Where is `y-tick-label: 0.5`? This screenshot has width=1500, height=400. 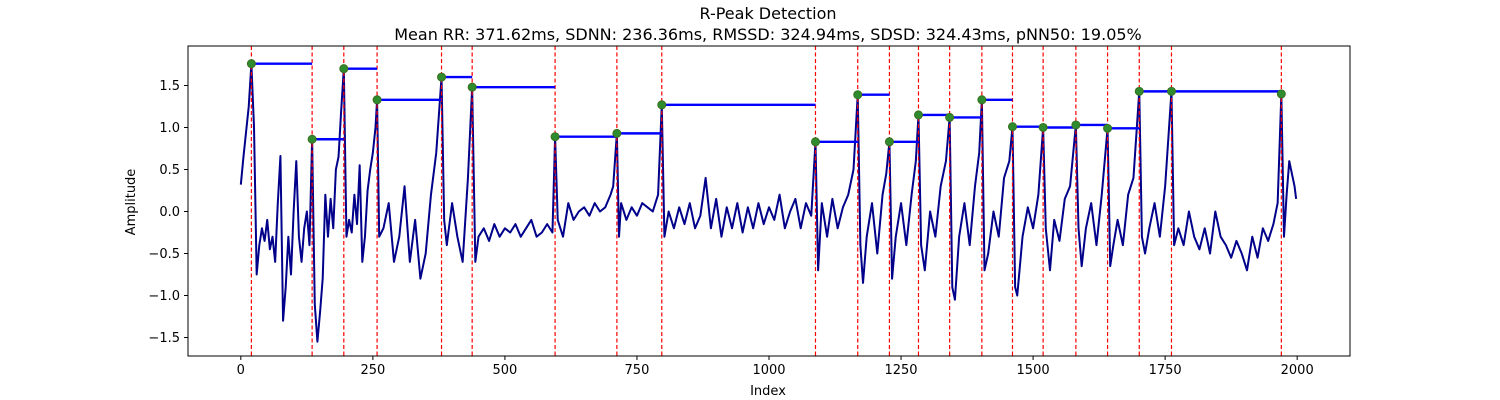
y-tick-label: 0.5 is located at coordinates (169, 170).